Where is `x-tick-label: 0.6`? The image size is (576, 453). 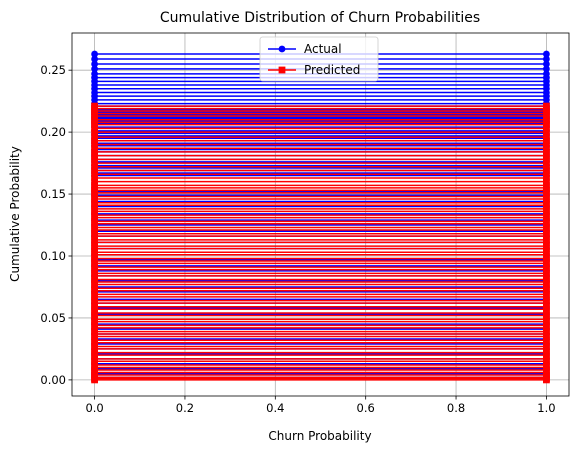 x-tick-label: 0.6 is located at coordinates (366, 408).